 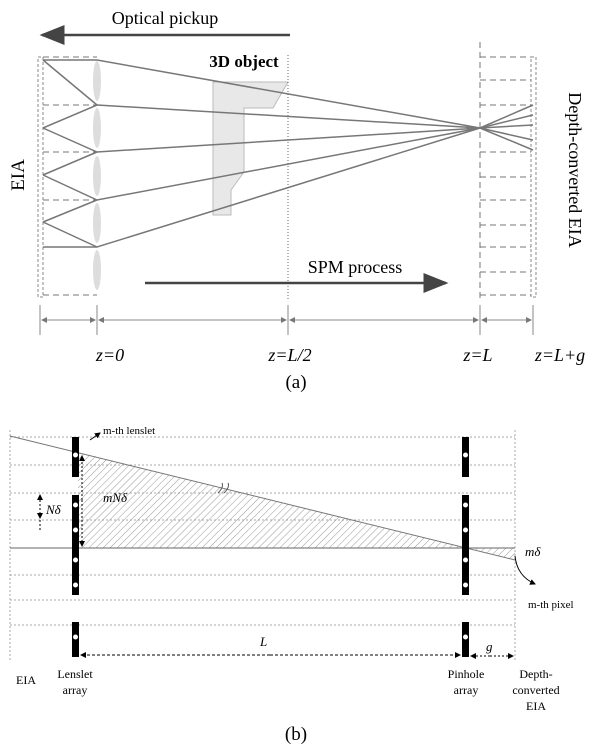 I want to click on spm-label: SPM process, so click(x=355, y=267).